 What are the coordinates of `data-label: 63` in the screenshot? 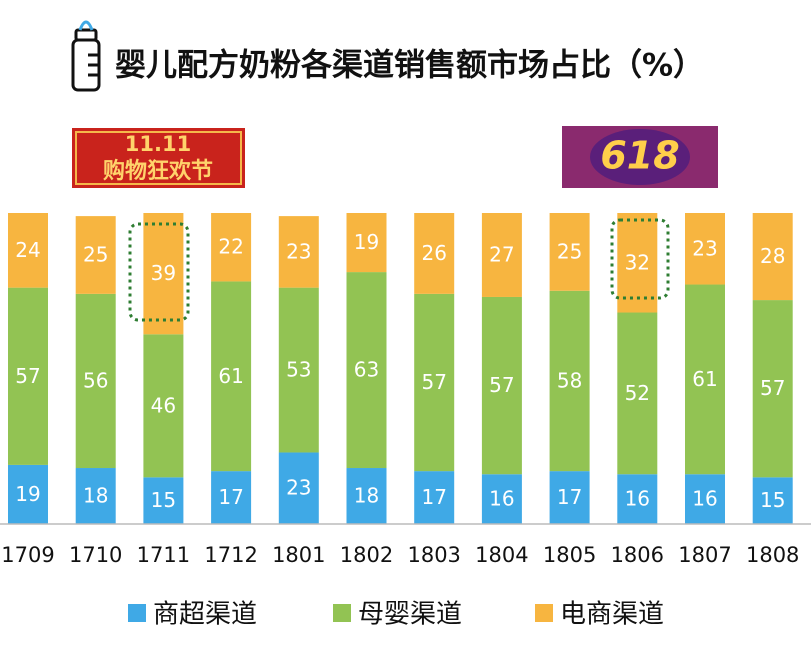 It's located at (366, 370).